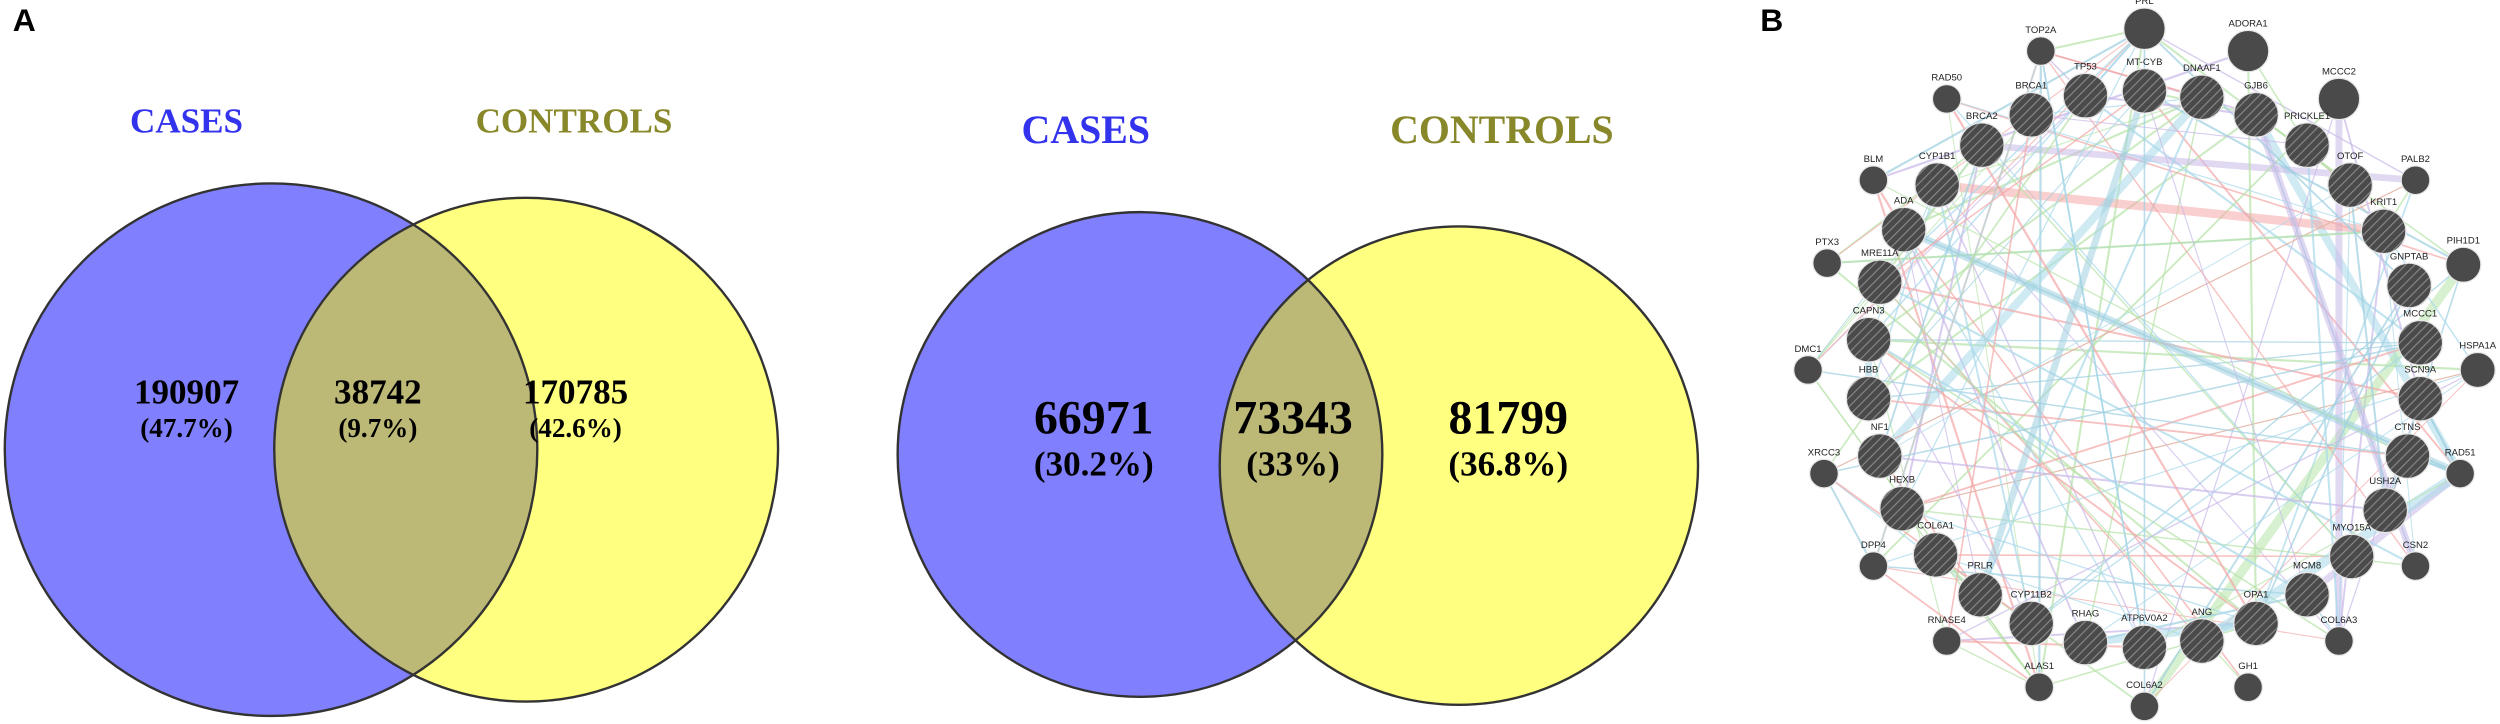 The image size is (2500, 724). Describe the element at coordinates (1509, 418) in the screenshot. I see `region-count: 81799` at that location.